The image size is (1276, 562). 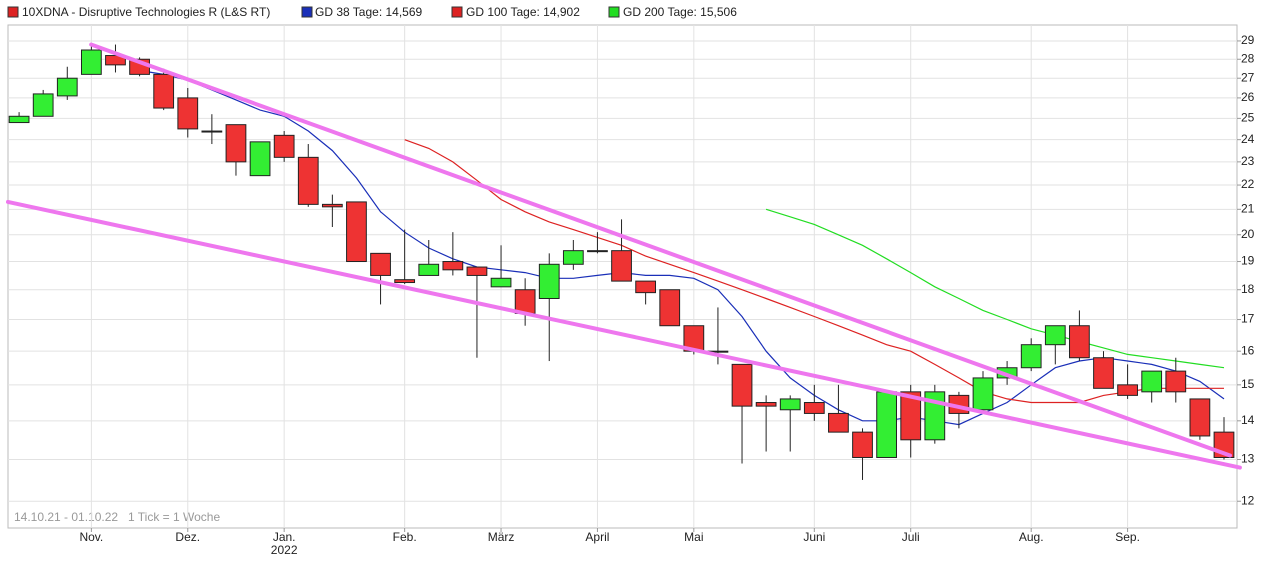 What do you see at coordinates (1127, 537) in the screenshot?
I see `x-tick-label: Sep.` at bounding box center [1127, 537].